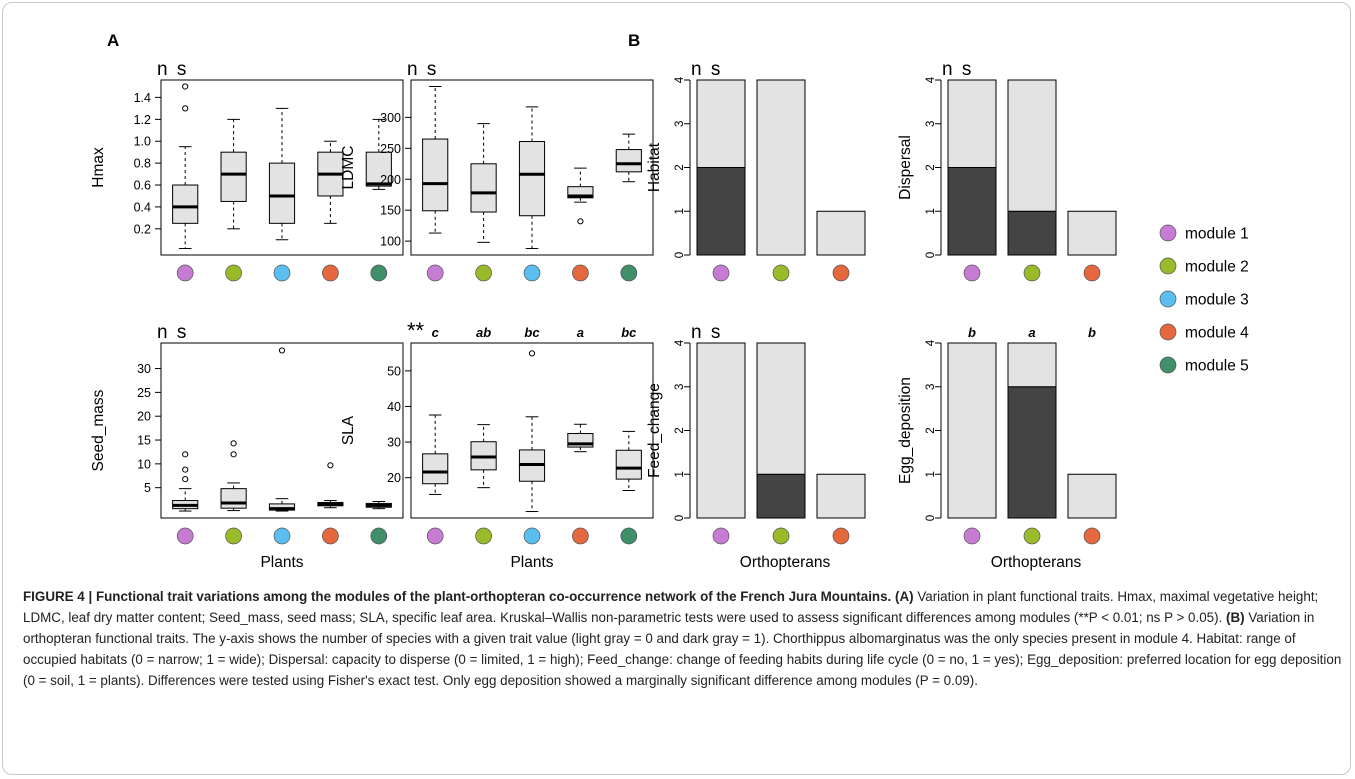  Describe the element at coordinates (142, 164) in the screenshot. I see `y-tick-label: 0.8` at that location.